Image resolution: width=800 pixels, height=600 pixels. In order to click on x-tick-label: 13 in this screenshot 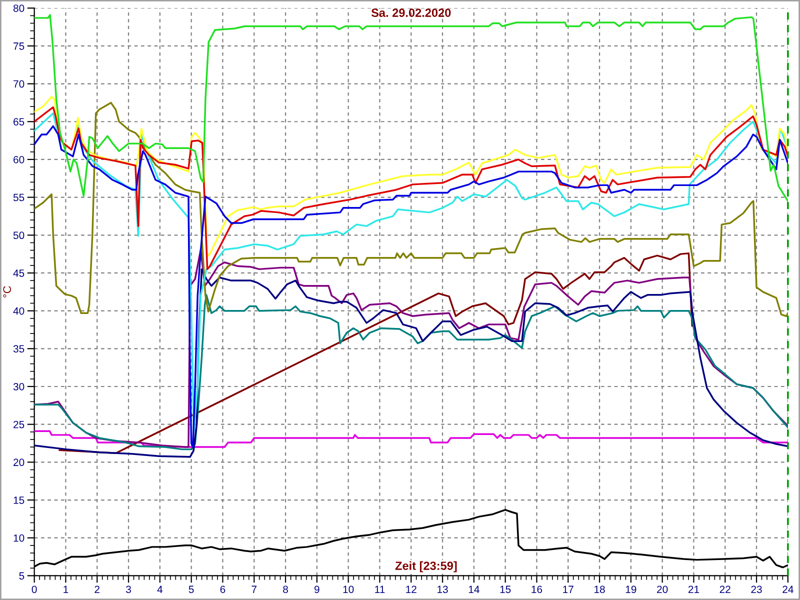, I will do `click(443, 590)`.